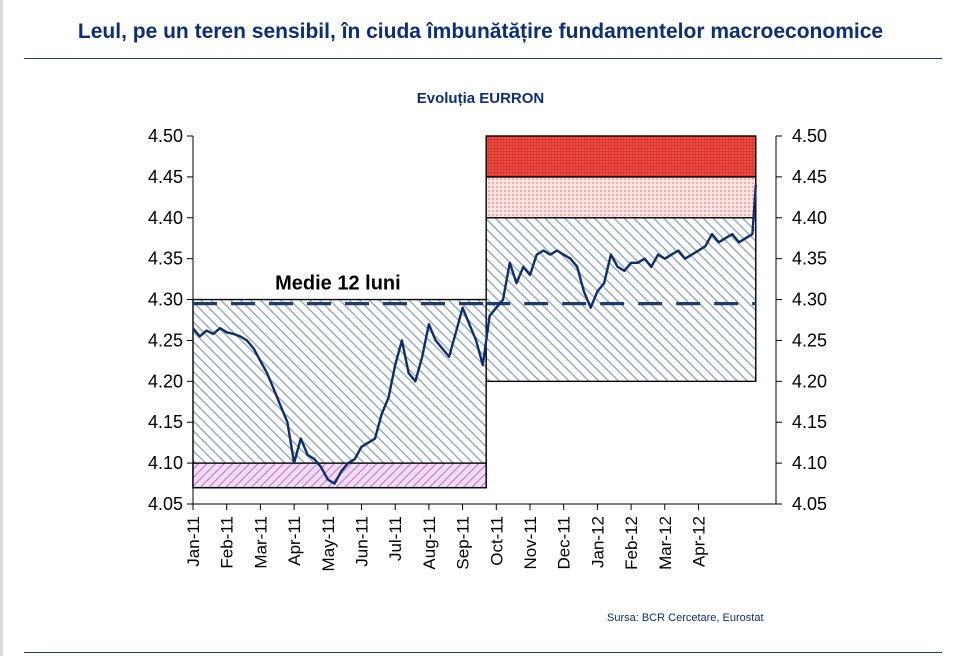  I want to click on y-tick-label-left: 4.10, so click(165, 463).